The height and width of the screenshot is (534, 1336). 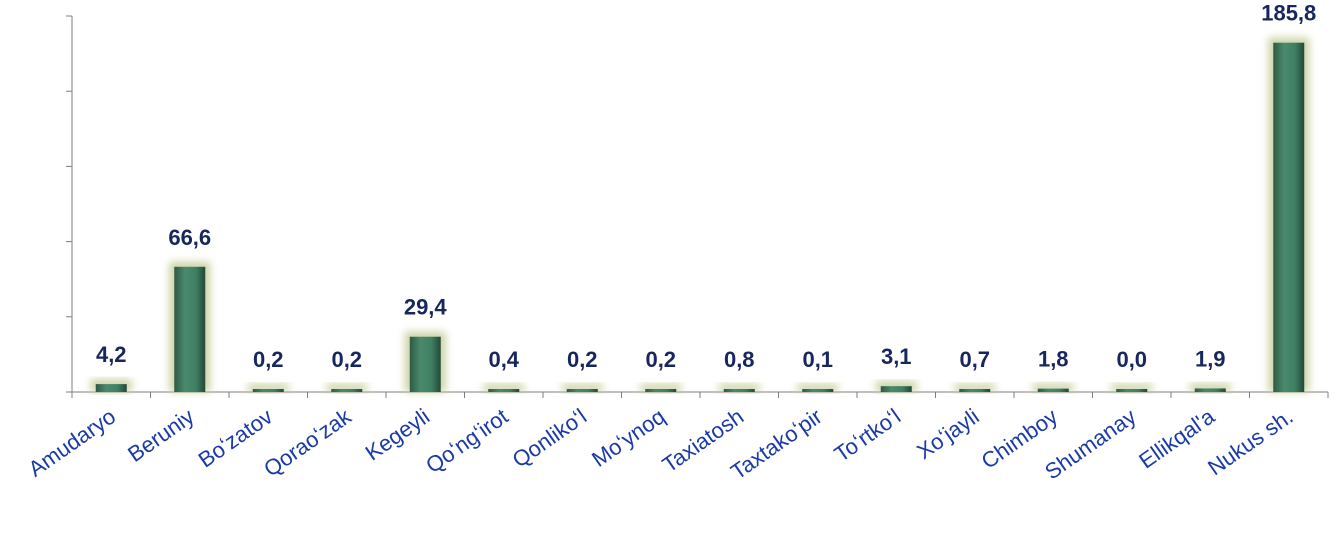 I want to click on data-label: 1,8, so click(x=1053, y=359).